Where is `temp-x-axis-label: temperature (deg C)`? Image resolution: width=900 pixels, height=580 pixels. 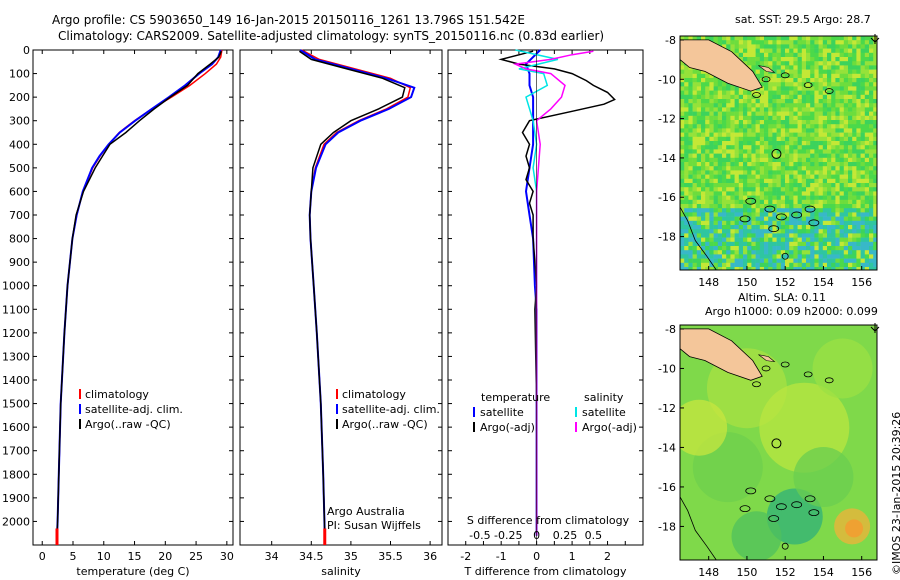
temp-x-axis-label: temperature (deg C) is located at coordinates (132, 571).